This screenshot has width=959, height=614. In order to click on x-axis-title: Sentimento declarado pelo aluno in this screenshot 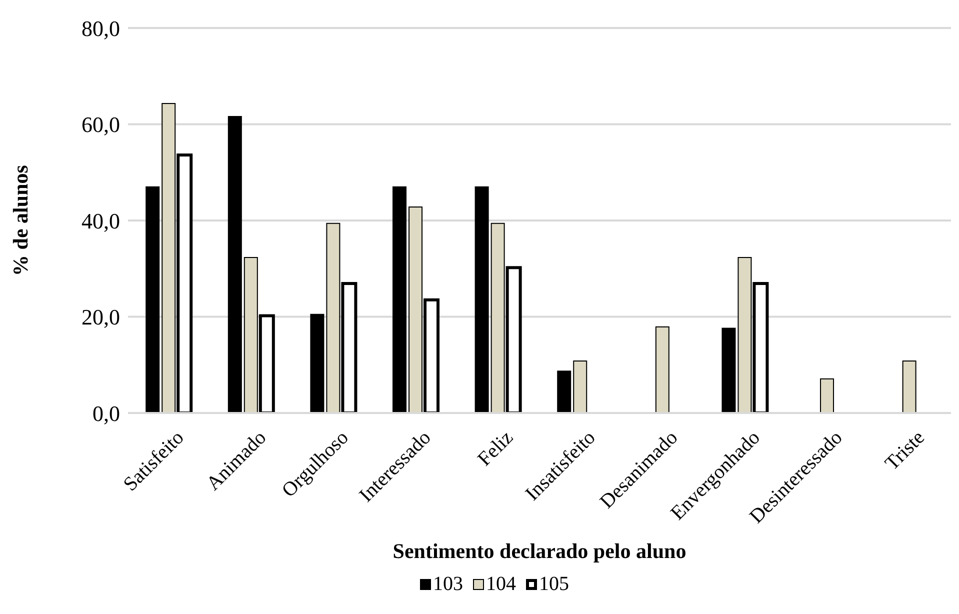, I will do `click(539, 551)`.